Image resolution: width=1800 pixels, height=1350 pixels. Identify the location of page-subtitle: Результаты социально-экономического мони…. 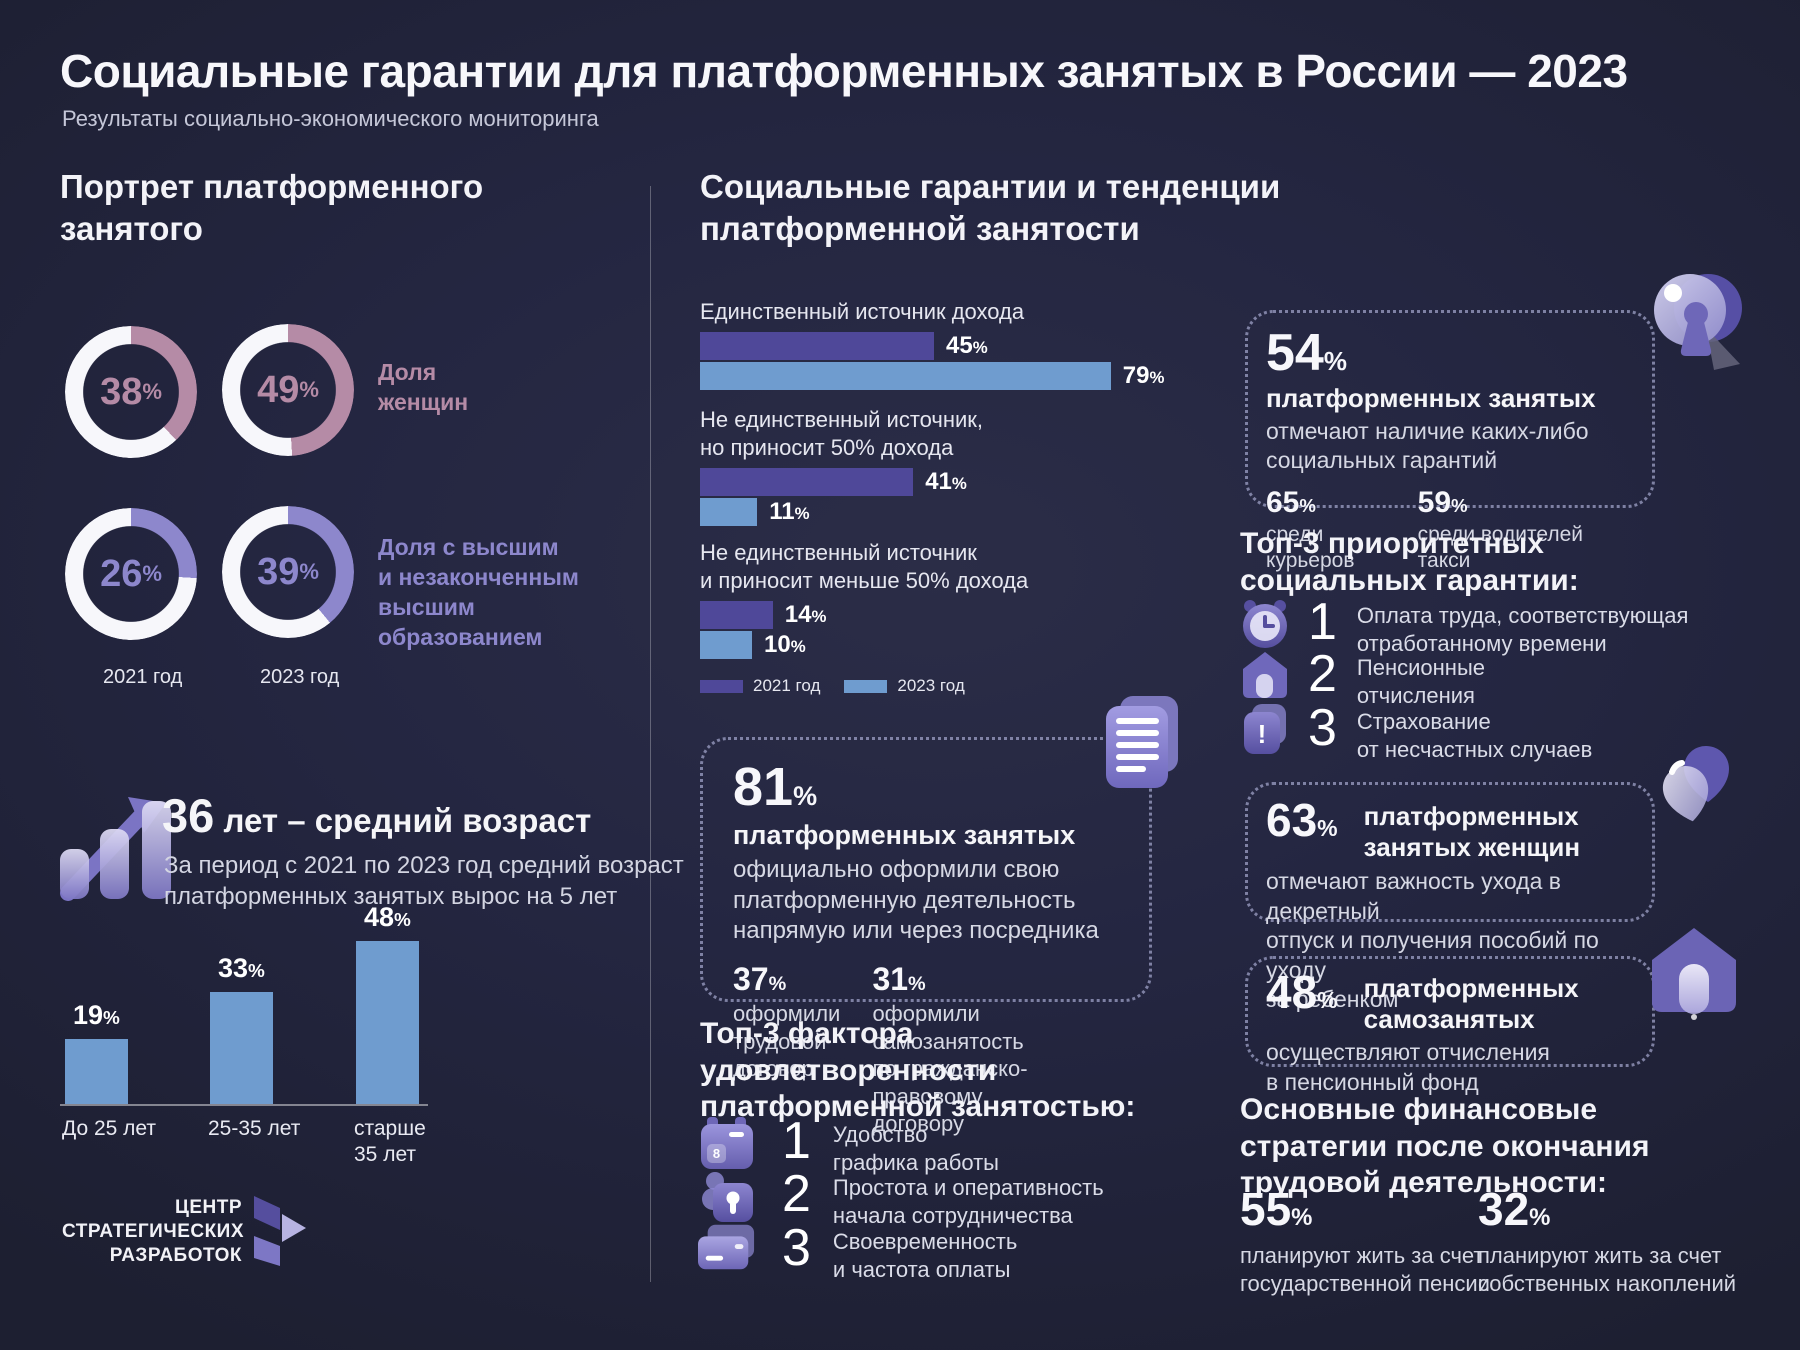
(330, 118).